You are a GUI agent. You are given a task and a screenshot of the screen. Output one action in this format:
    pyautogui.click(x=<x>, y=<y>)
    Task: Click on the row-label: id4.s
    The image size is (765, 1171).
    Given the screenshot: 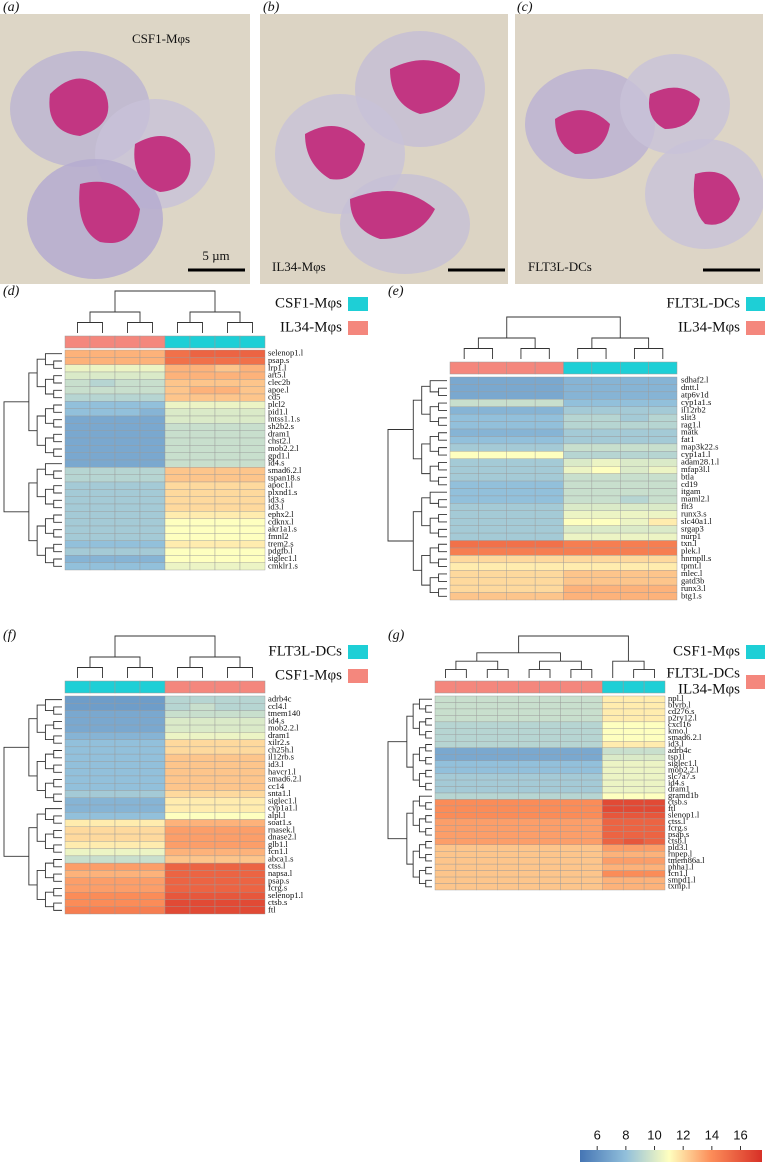 What is the action you would take?
    pyautogui.click(x=276, y=463)
    